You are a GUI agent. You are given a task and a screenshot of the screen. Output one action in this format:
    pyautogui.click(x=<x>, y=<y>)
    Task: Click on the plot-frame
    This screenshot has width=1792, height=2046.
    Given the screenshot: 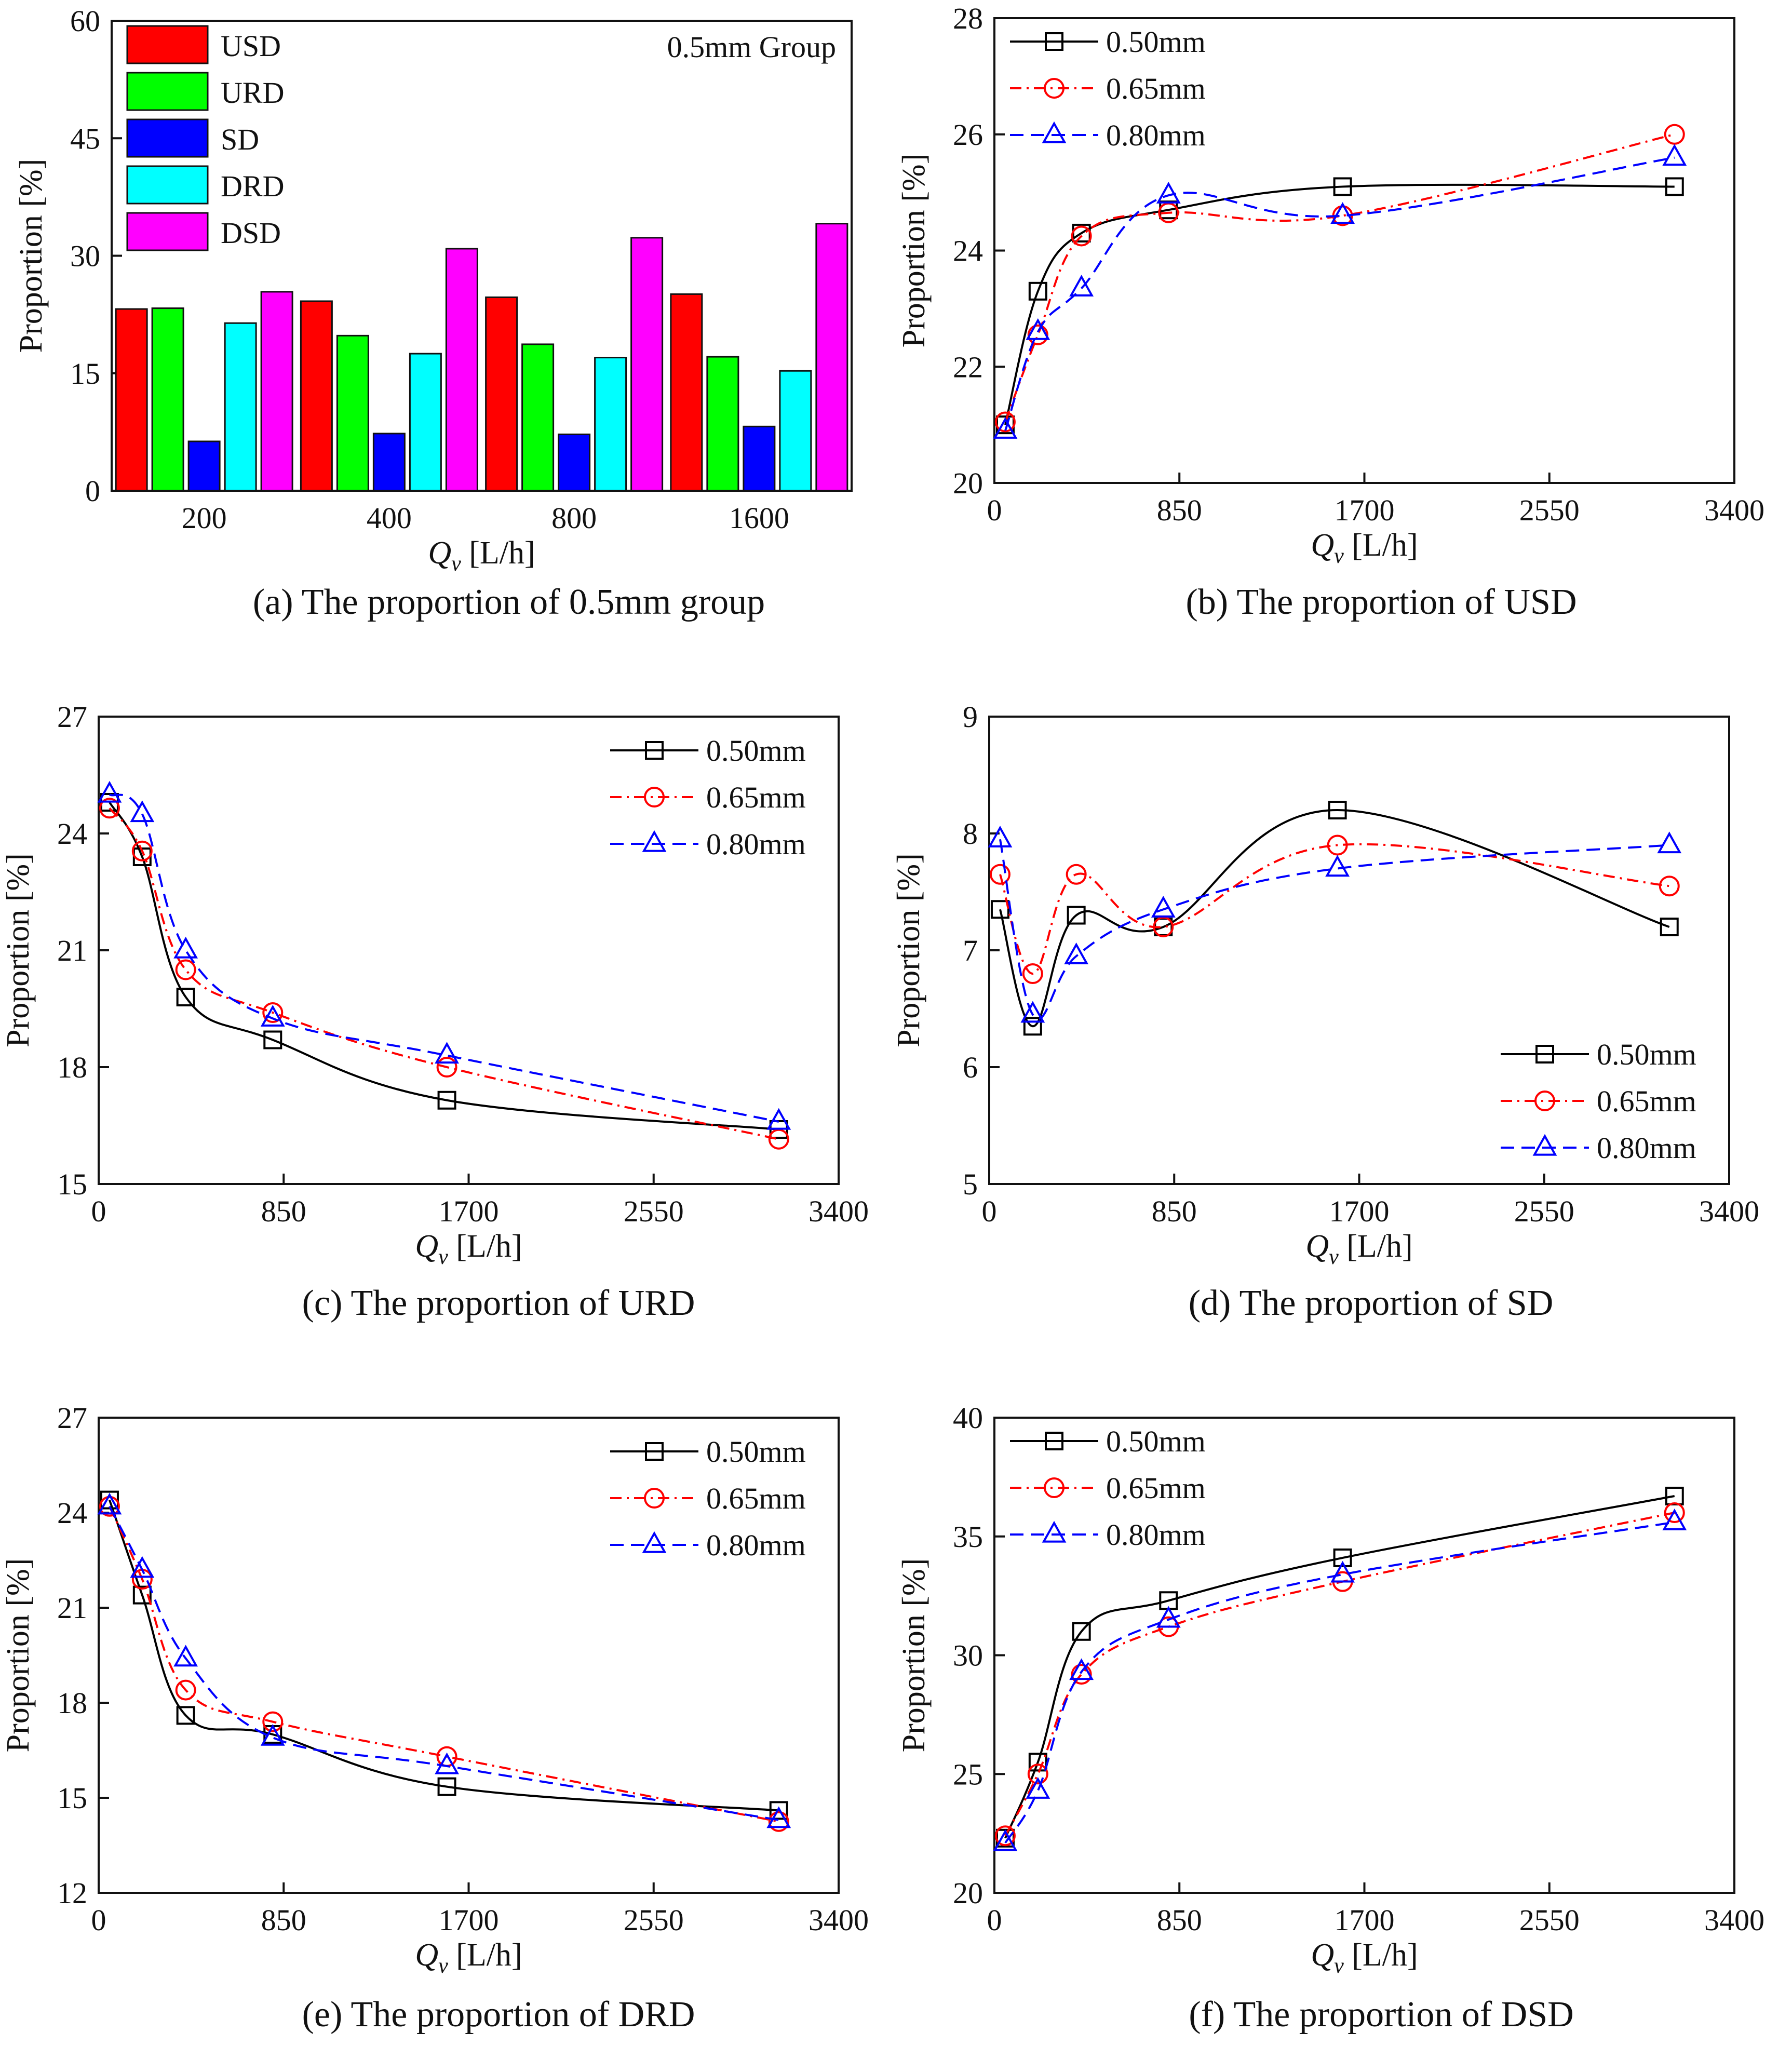 What is the action you would take?
    pyautogui.click(x=1364, y=251)
    